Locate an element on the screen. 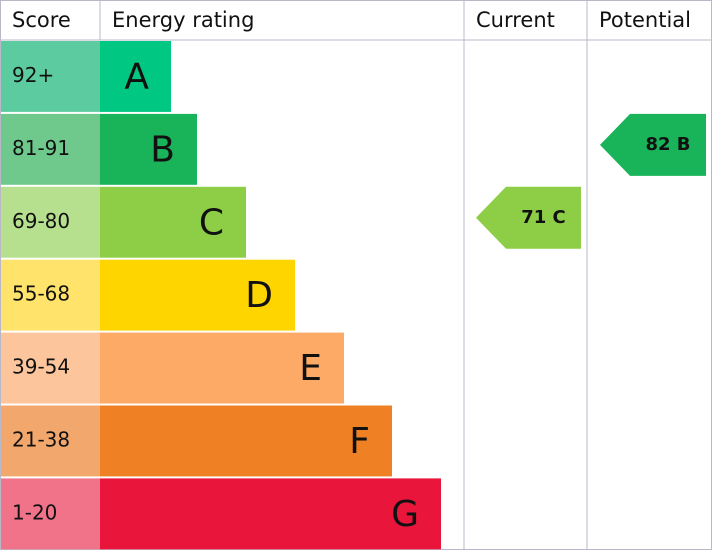 The width and height of the screenshot is (712, 554). header-potential: Potential is located at coordinates (645, 20).